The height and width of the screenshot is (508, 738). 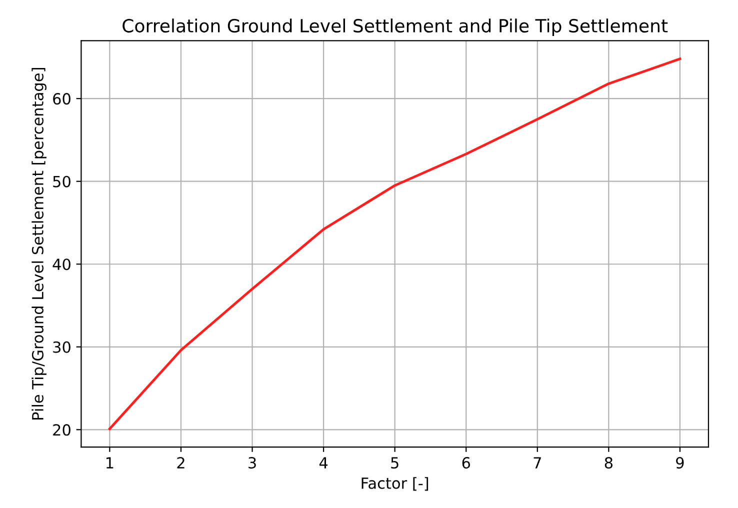 I want to click on y-tick-label: 20, so click(x=61, y=430).